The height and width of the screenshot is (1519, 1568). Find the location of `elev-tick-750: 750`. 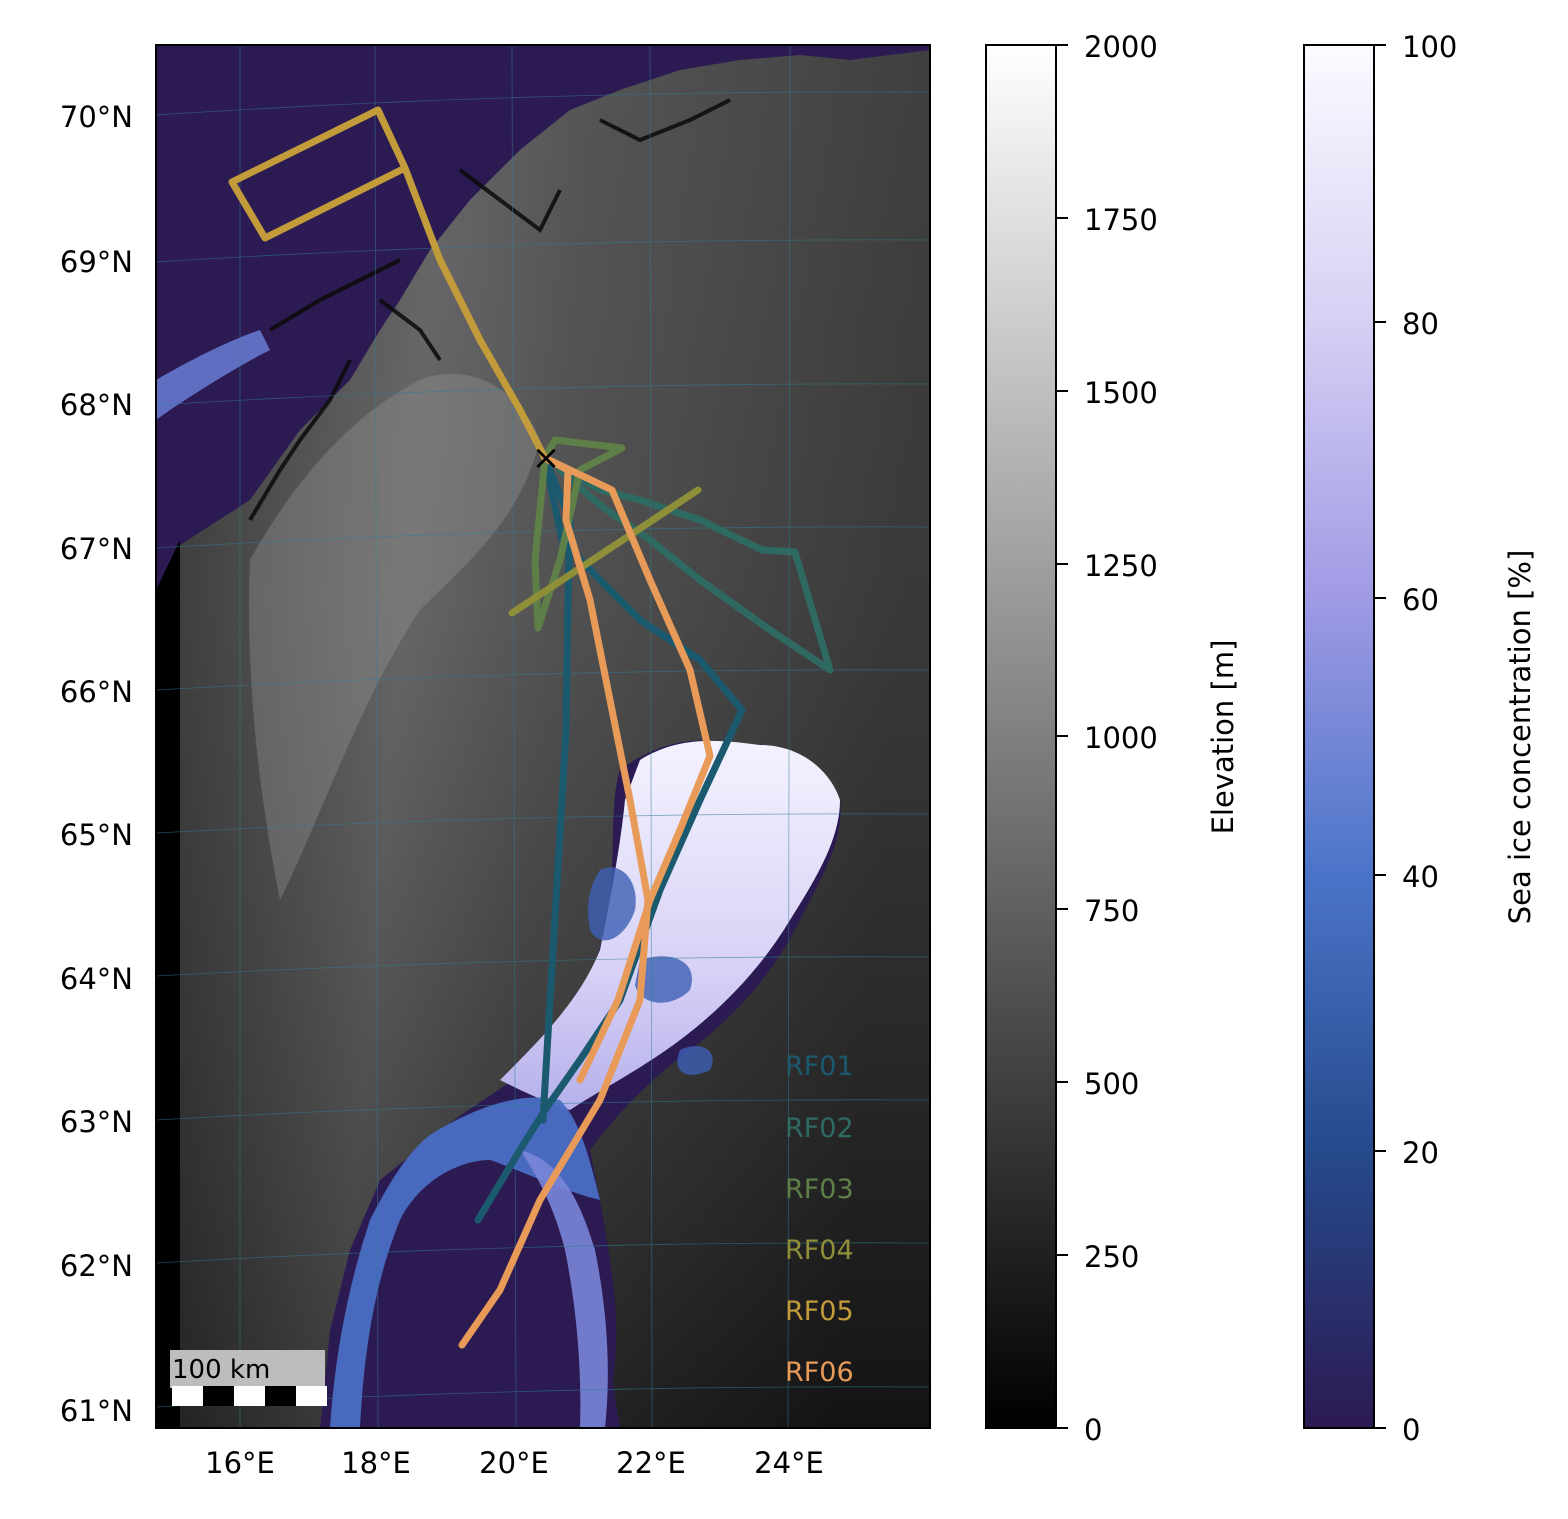

elev-tick-750: 750 is located at coordinates (1111, 911).